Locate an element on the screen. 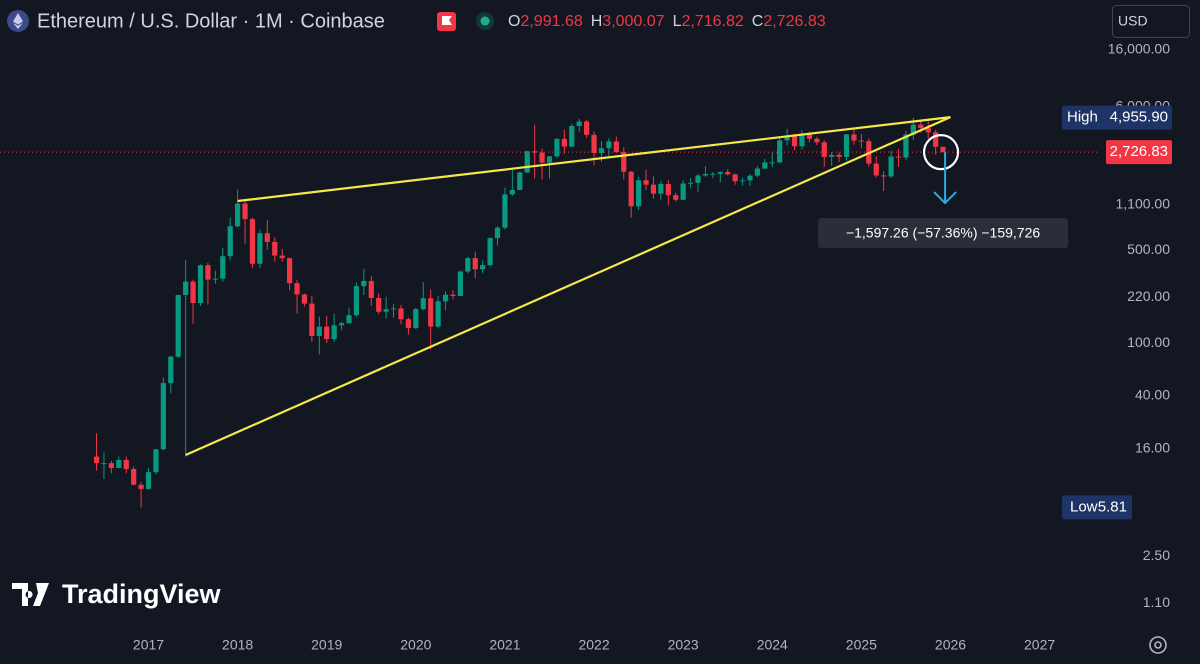 The width and height of the screenshot is (1200, 664). settings-button is located at coordinates (1158, 645).